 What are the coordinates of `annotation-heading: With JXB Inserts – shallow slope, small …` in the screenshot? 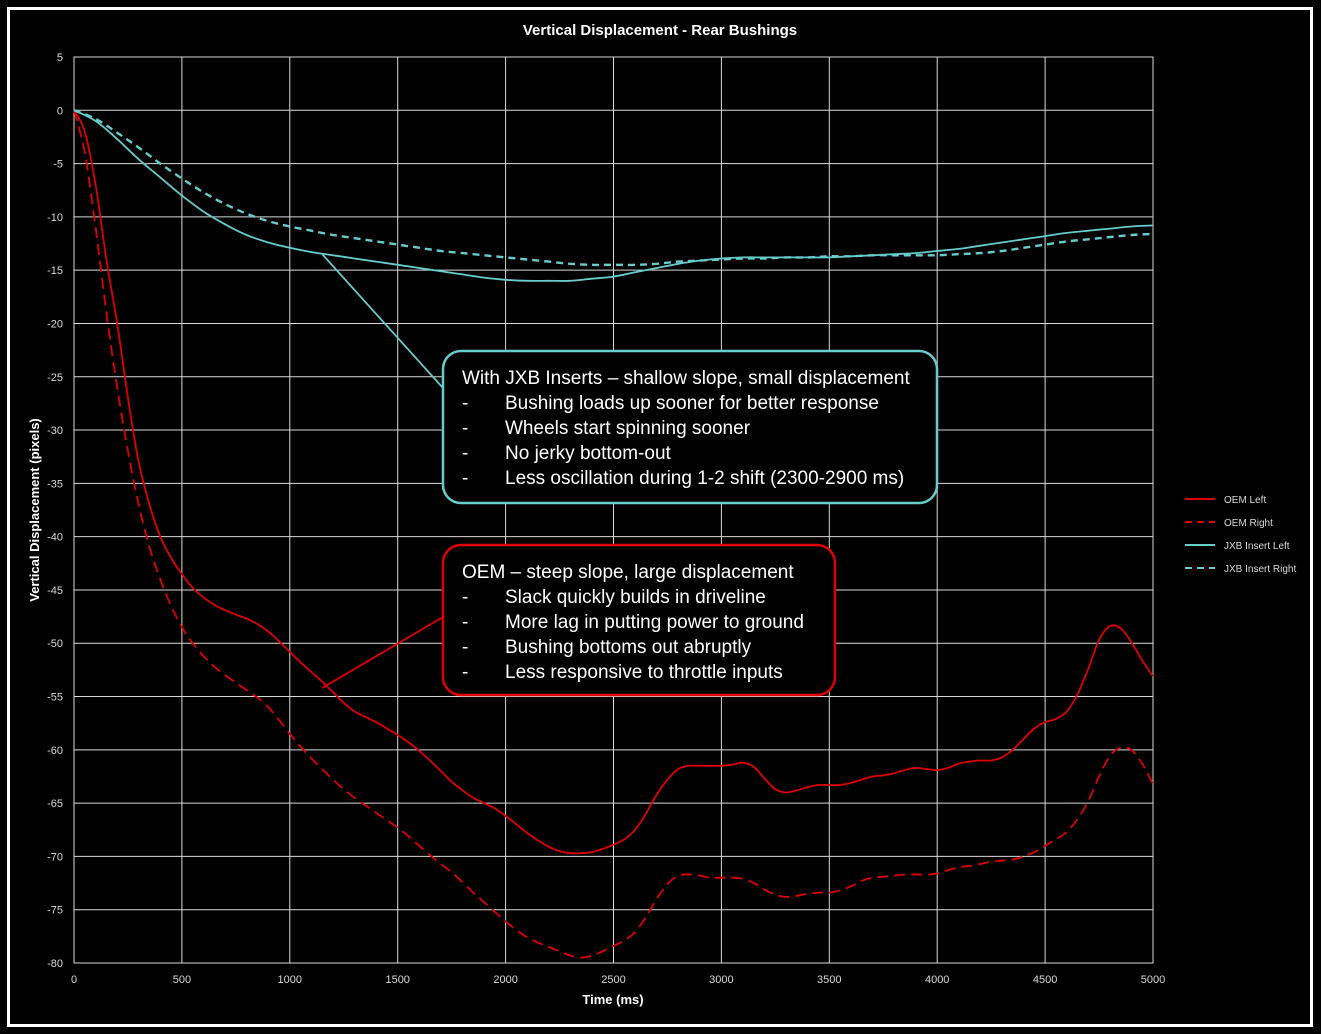 It's located at (686, 378).